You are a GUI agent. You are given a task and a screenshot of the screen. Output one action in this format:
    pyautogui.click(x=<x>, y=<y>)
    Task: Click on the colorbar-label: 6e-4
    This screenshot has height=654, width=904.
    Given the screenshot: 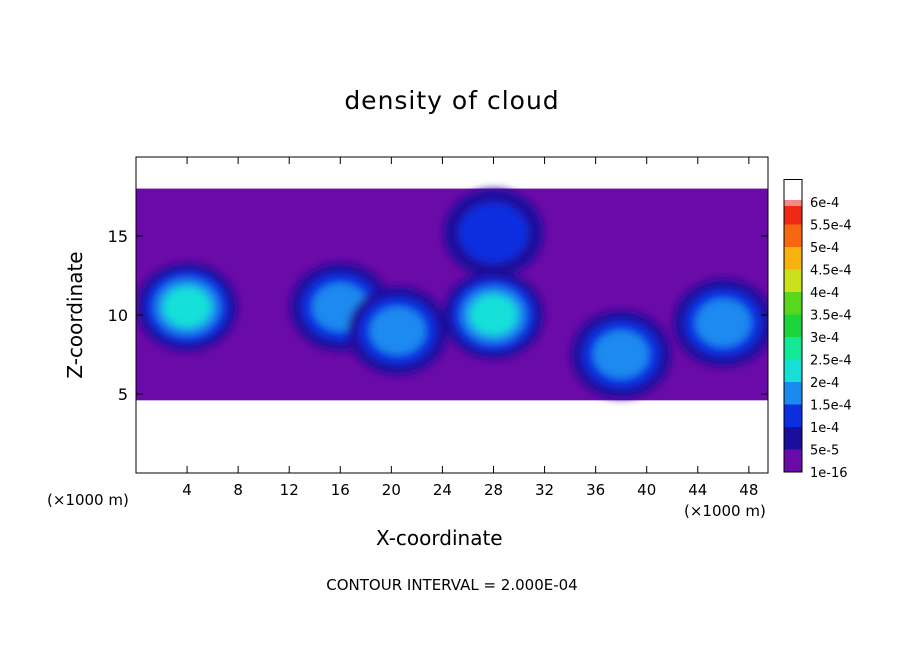 What is the action you would take?
    pyautogui.click(x=824, y=203)
    